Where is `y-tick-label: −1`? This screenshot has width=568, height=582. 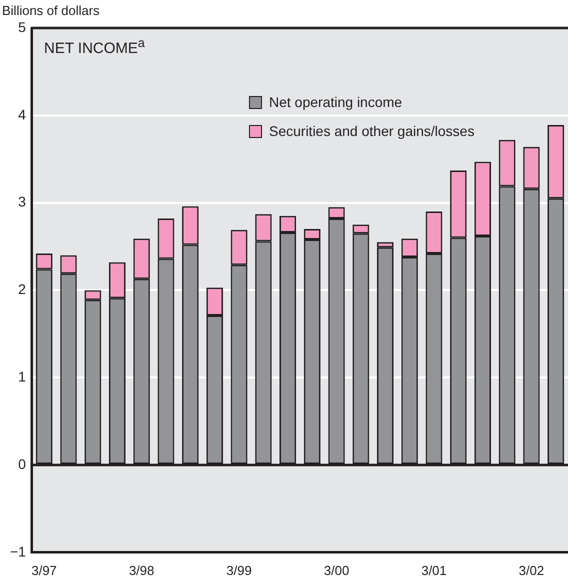 y-tick-label: −1 is located at coordinates (18, 551).